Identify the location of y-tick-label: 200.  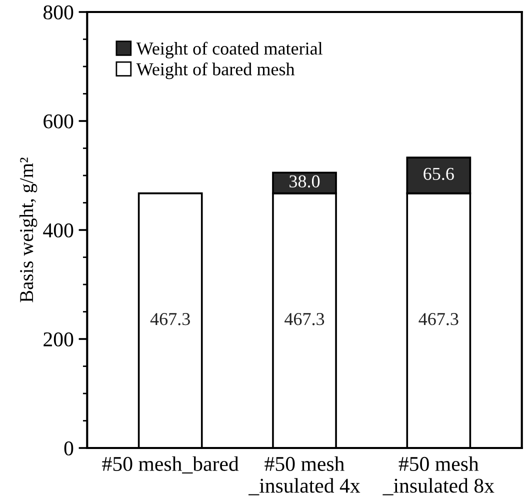
(59, 339).